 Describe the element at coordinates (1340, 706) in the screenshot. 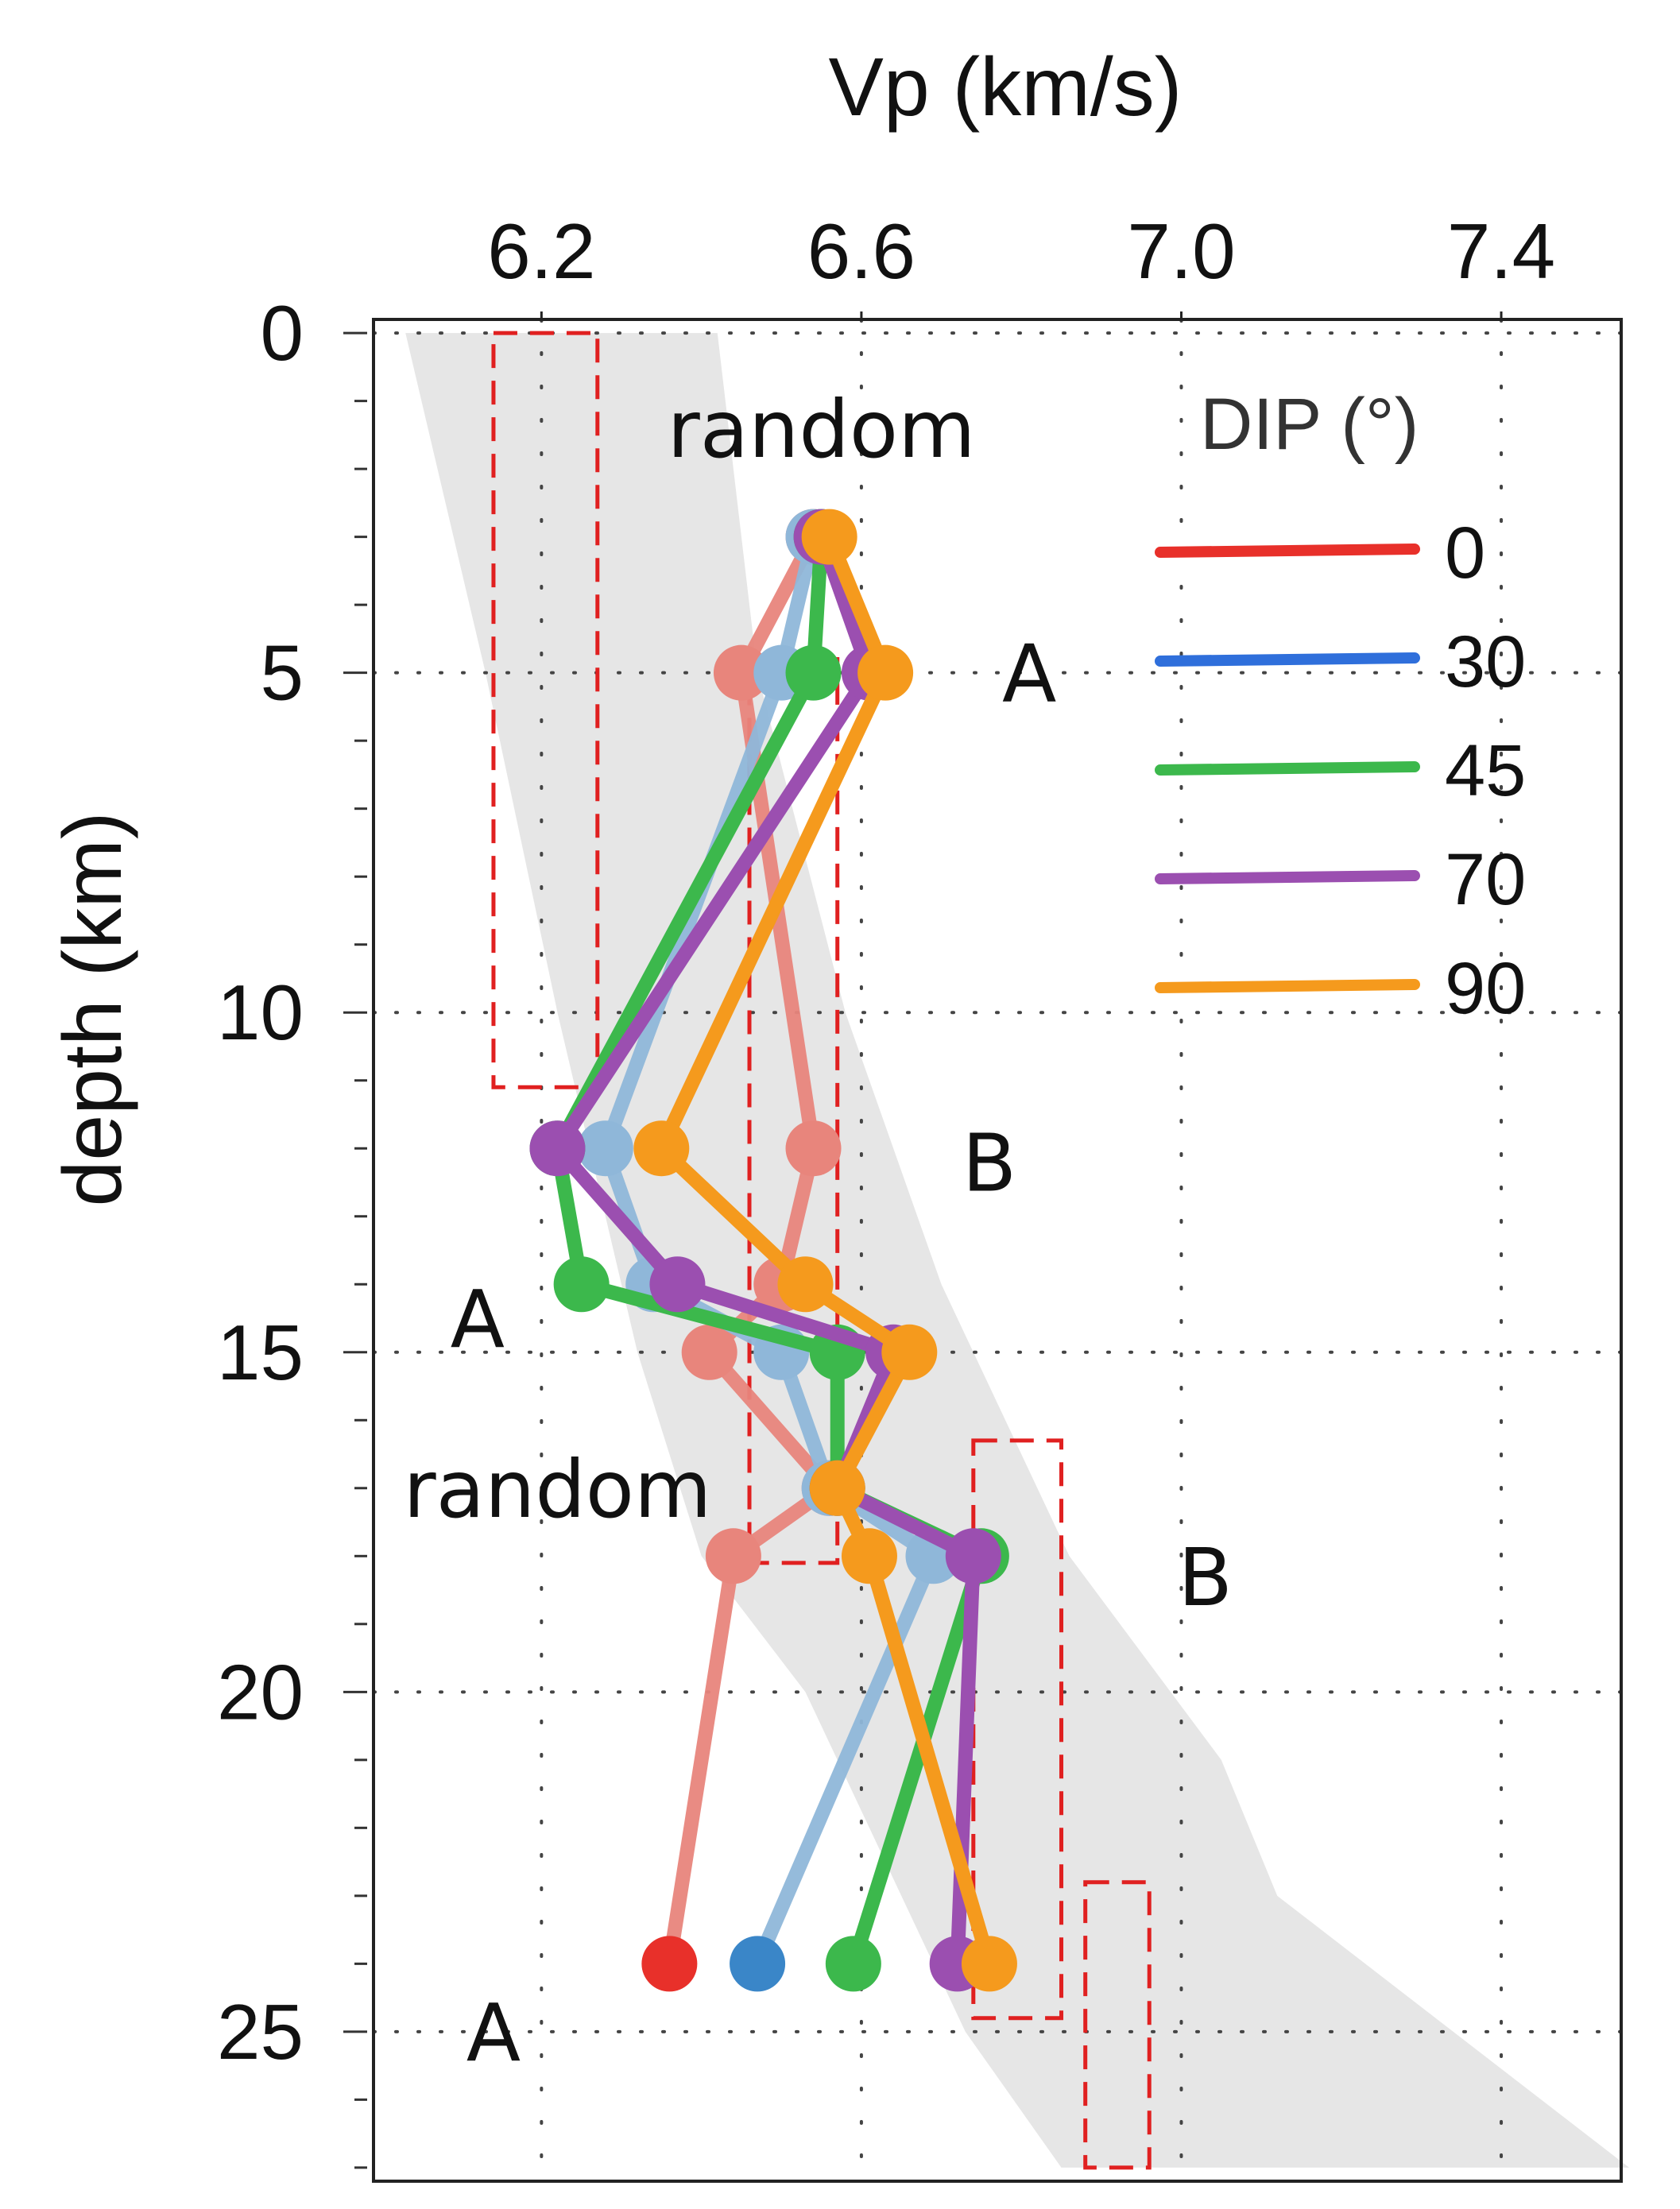

I see `legend: DIP (°) 0 30 45 70 90` at that location.